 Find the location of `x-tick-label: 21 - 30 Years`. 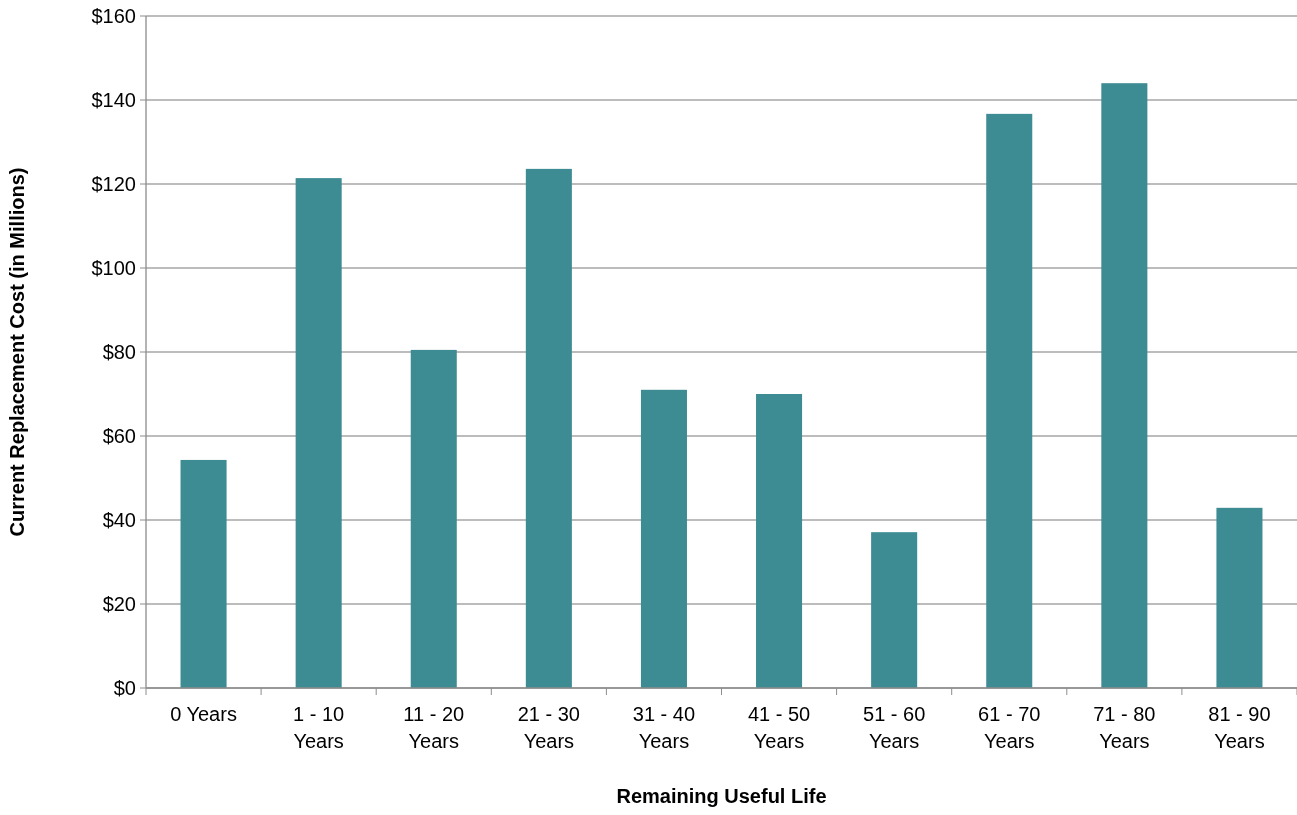

x-tick-label: 21 - 30 Years is located at coordinates (548, 727).